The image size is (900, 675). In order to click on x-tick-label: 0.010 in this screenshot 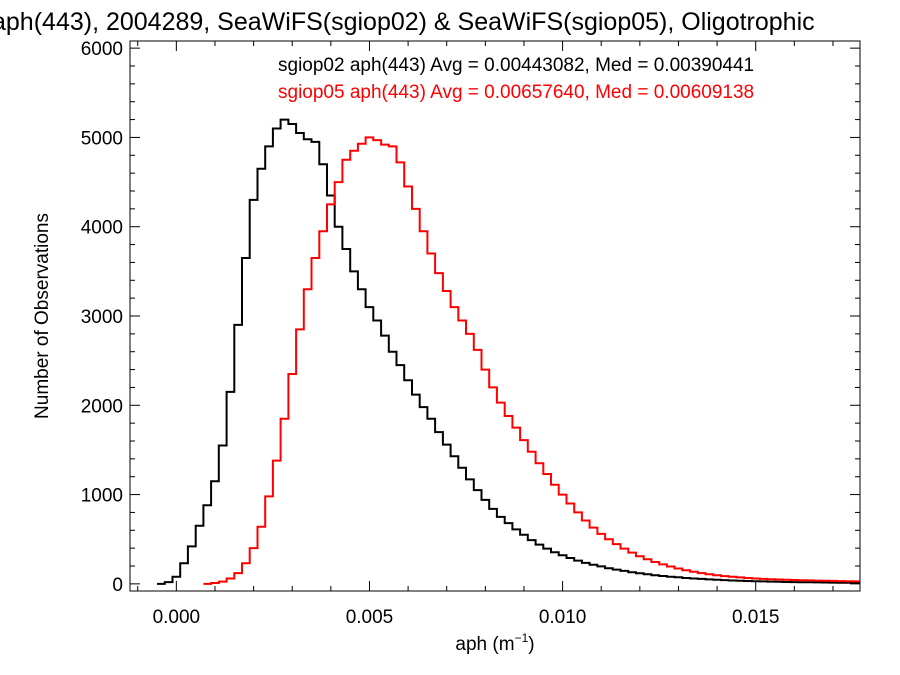, I will do `click(563, 617)`.